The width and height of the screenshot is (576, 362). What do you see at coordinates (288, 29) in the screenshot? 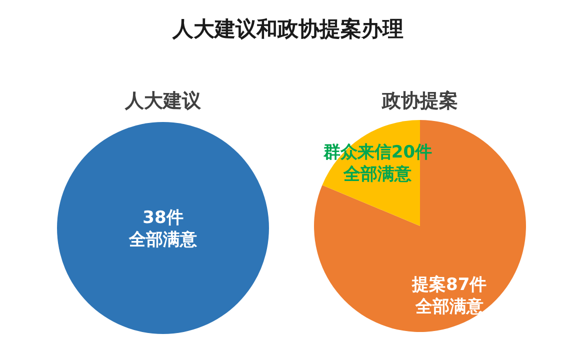
I see `chart-title: 人大建议和政协提案办理` at bounding box center [288, 29].